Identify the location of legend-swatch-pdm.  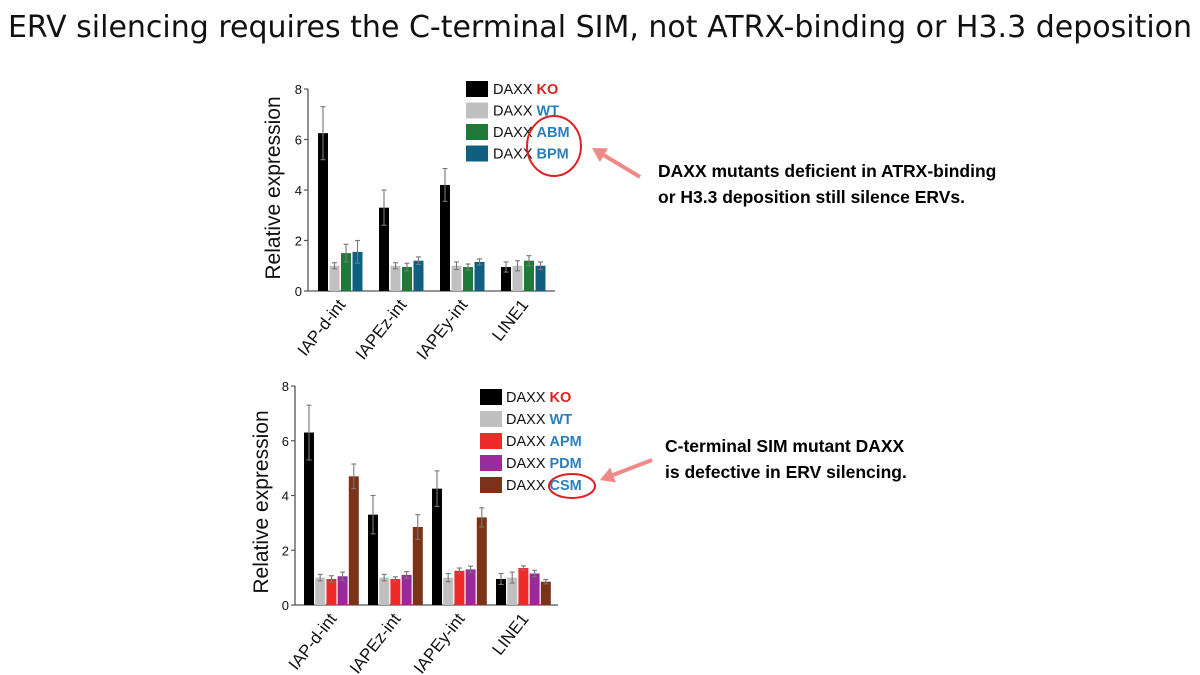
(491, 463).